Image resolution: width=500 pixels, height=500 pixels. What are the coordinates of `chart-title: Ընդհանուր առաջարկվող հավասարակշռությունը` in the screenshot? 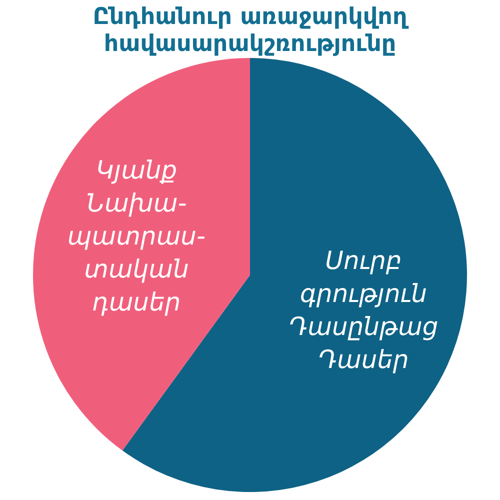 It's located at (251, 31).